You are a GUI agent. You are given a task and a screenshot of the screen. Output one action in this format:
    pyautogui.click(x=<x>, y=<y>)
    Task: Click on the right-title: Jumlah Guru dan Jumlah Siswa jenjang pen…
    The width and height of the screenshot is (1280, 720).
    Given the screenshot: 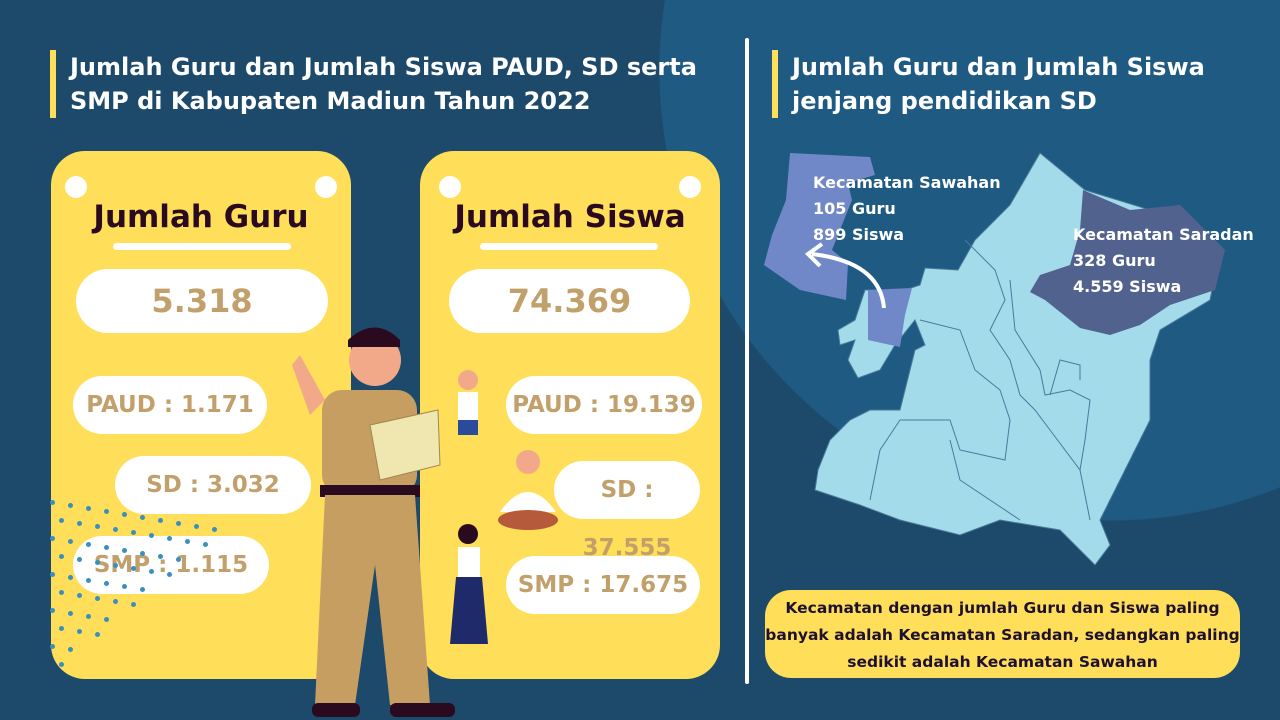 What is the action you would take?
    pyautogui.click(x=1002, y=84)
    